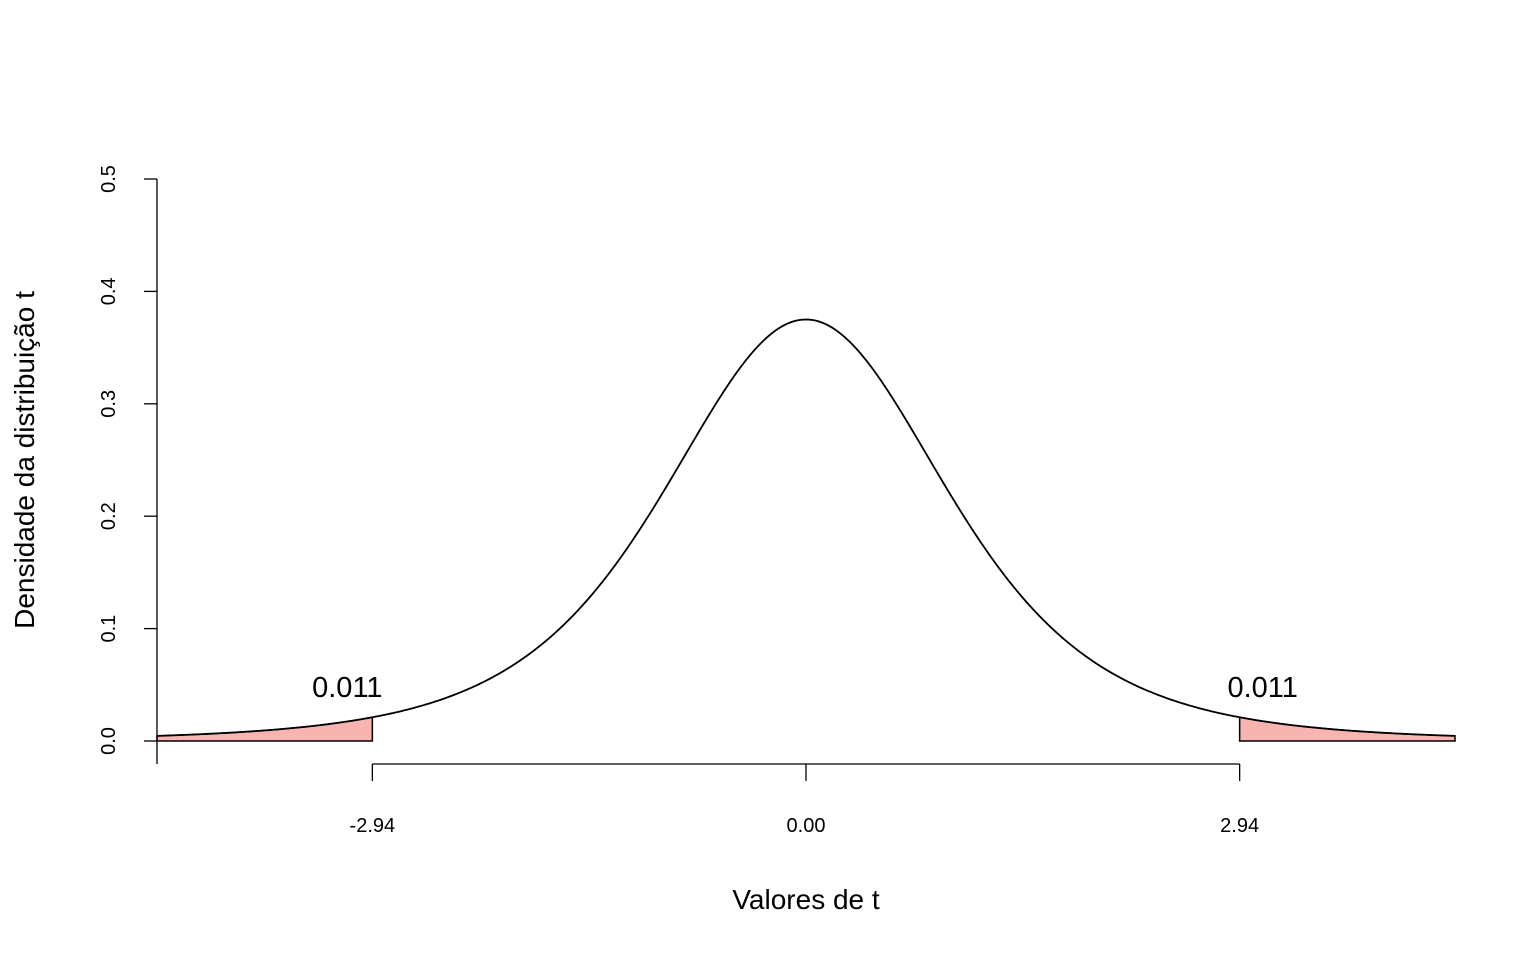 Image resolution: width=1536 pixels, height=960 pixels. What do you see at coordinates (806, 899) in the screenshot?
I see `x-axis-title: Valores de t` at bounding box center [806, 899].